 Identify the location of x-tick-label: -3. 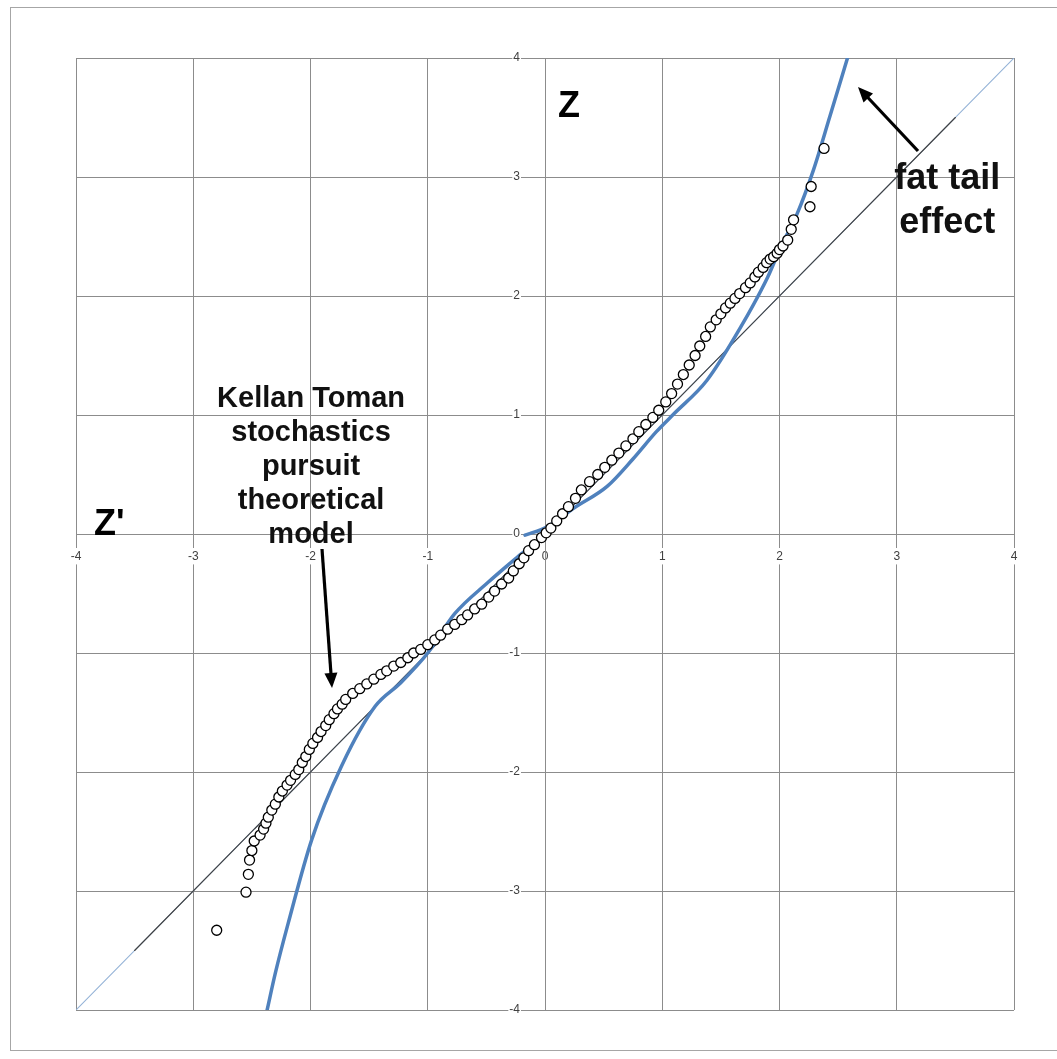
(193, 555).